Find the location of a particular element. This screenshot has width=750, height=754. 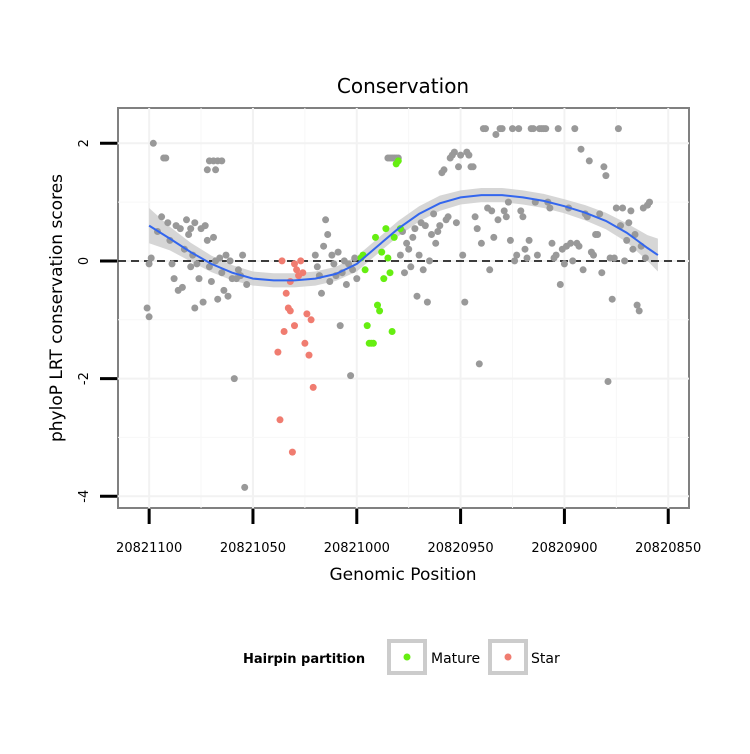

y-tick-label: -2 is located at coordinates (84, 378).